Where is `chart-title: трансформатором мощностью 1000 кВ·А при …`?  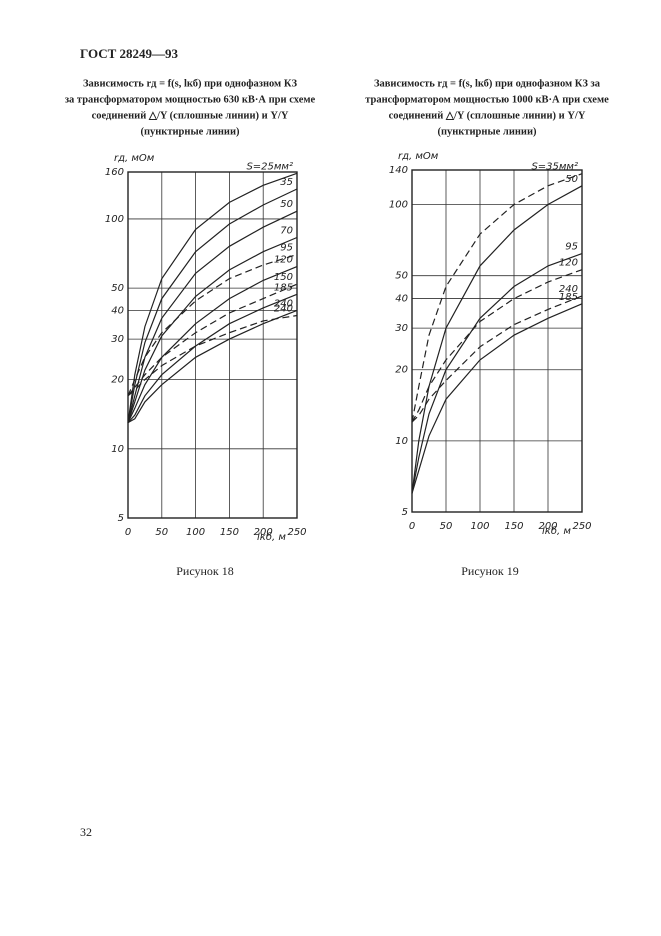 chart-title: трансформатором мощностью 1000 кВ·А при … is located at coordinates (487, 99).